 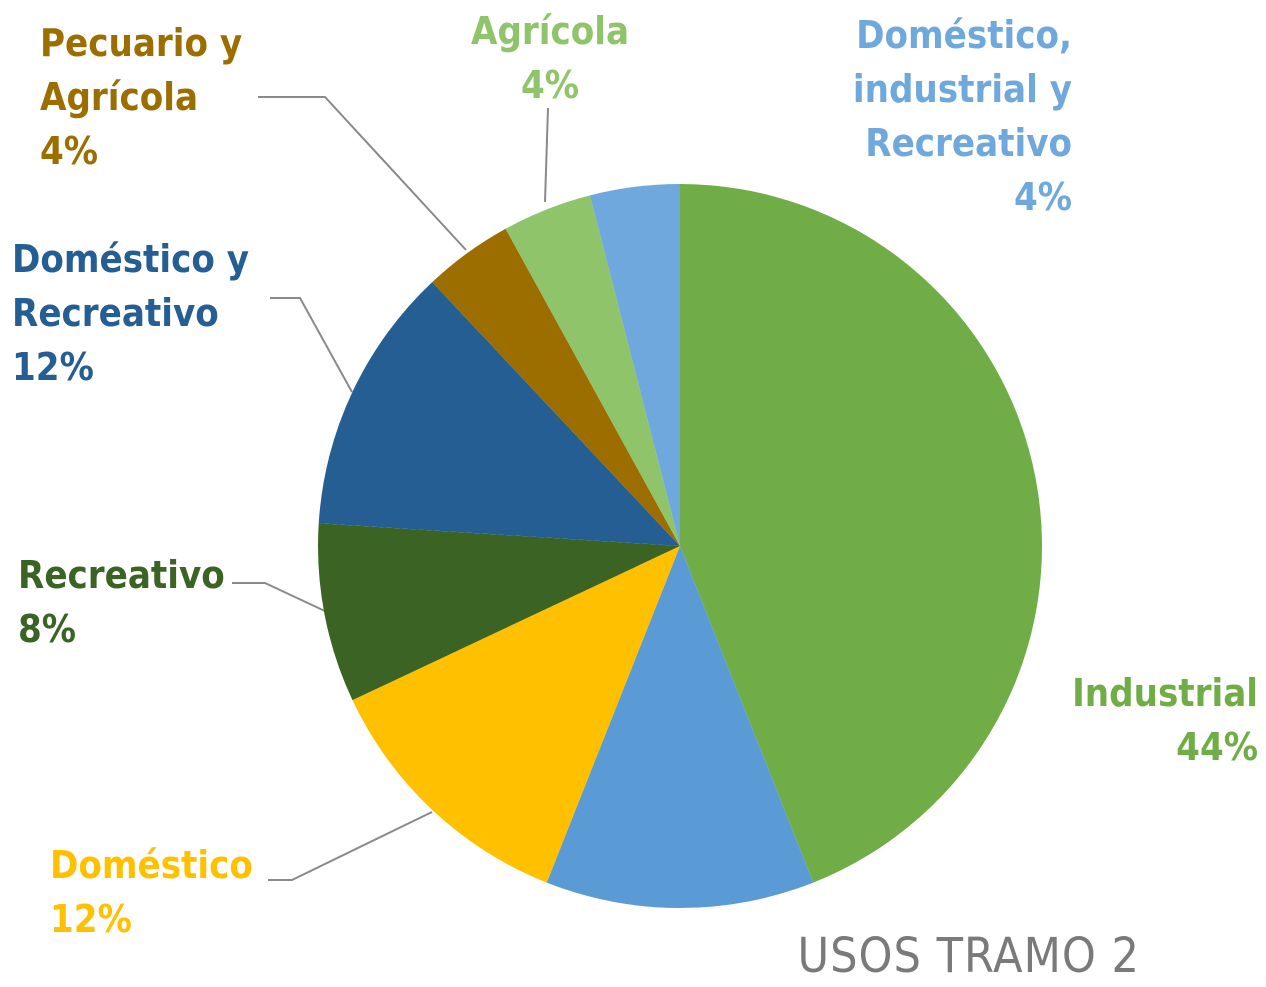 I want to click on category-label: Doméstico, so click(x=151, y=865).